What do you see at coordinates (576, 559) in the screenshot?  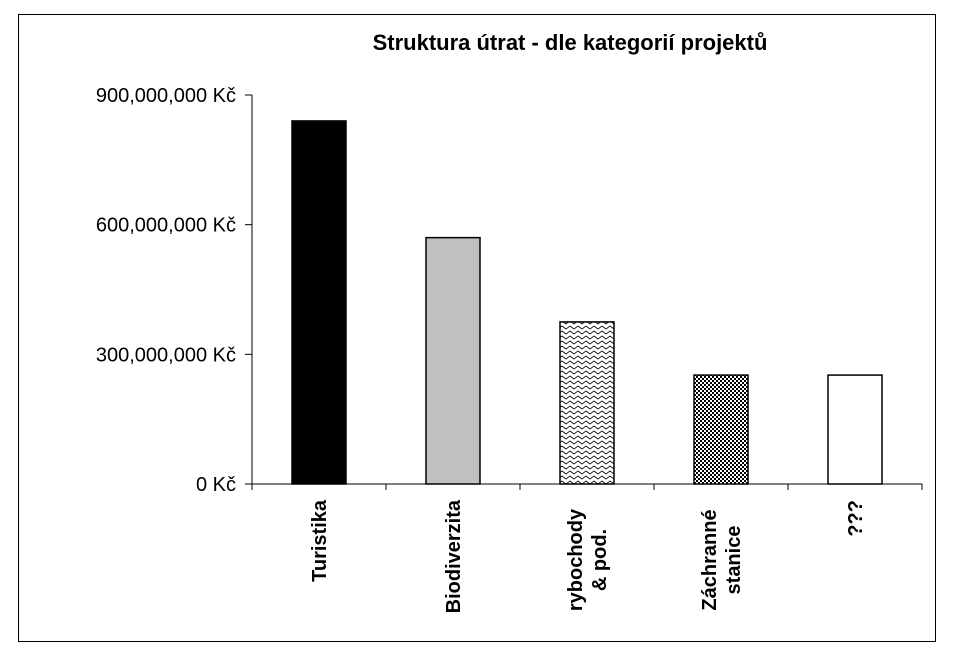 I see `category-label: rybochody` at bounding box center [576, 559].